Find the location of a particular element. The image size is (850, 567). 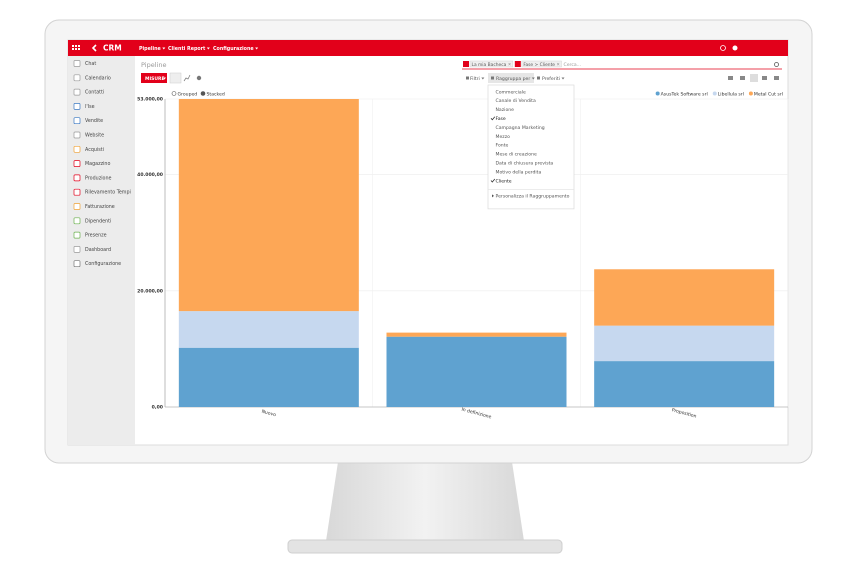

pie-view-button is located at coordinates (199, 78).